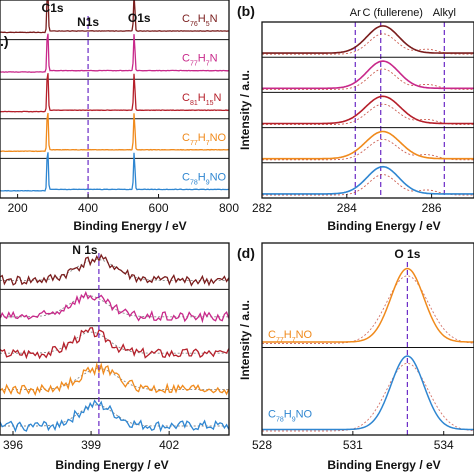  What do you see at coordinates (139, 18) in the screenshot?
I see `peak-label: O1s` at bounding box center [139, 18].